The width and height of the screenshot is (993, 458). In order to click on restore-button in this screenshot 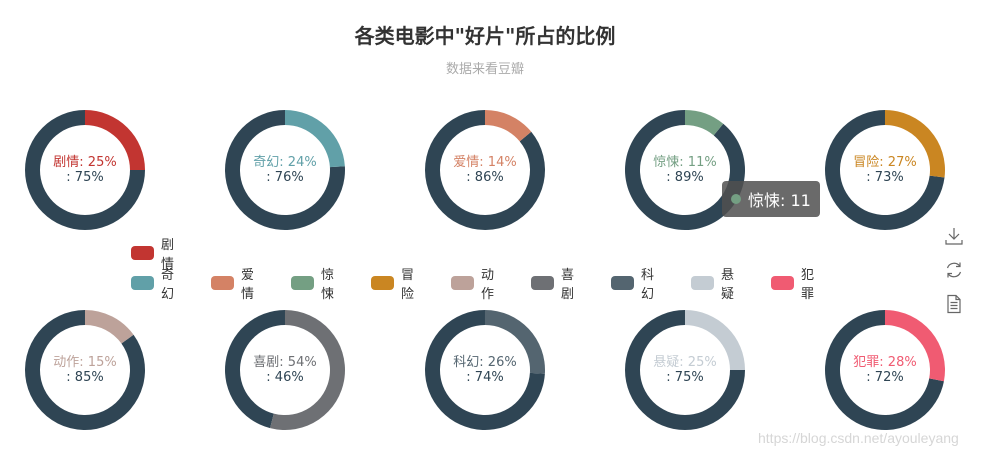, I will do `click(954, 270)`.